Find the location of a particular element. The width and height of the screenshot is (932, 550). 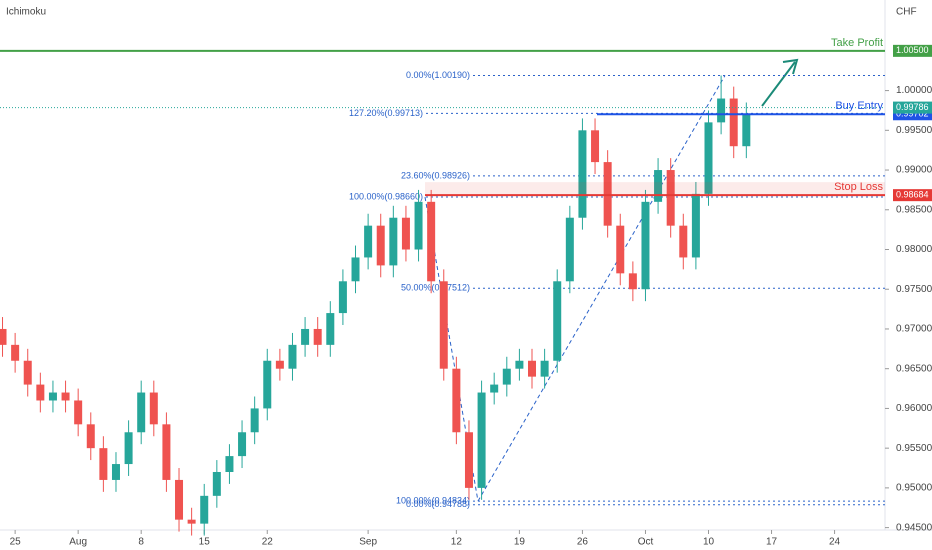

level-name: Buy Entry is located at coordinates (859, 106).